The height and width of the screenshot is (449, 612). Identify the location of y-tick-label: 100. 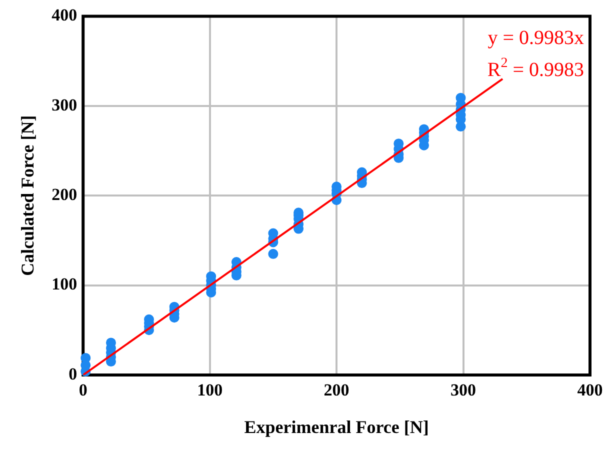
(65, 284).